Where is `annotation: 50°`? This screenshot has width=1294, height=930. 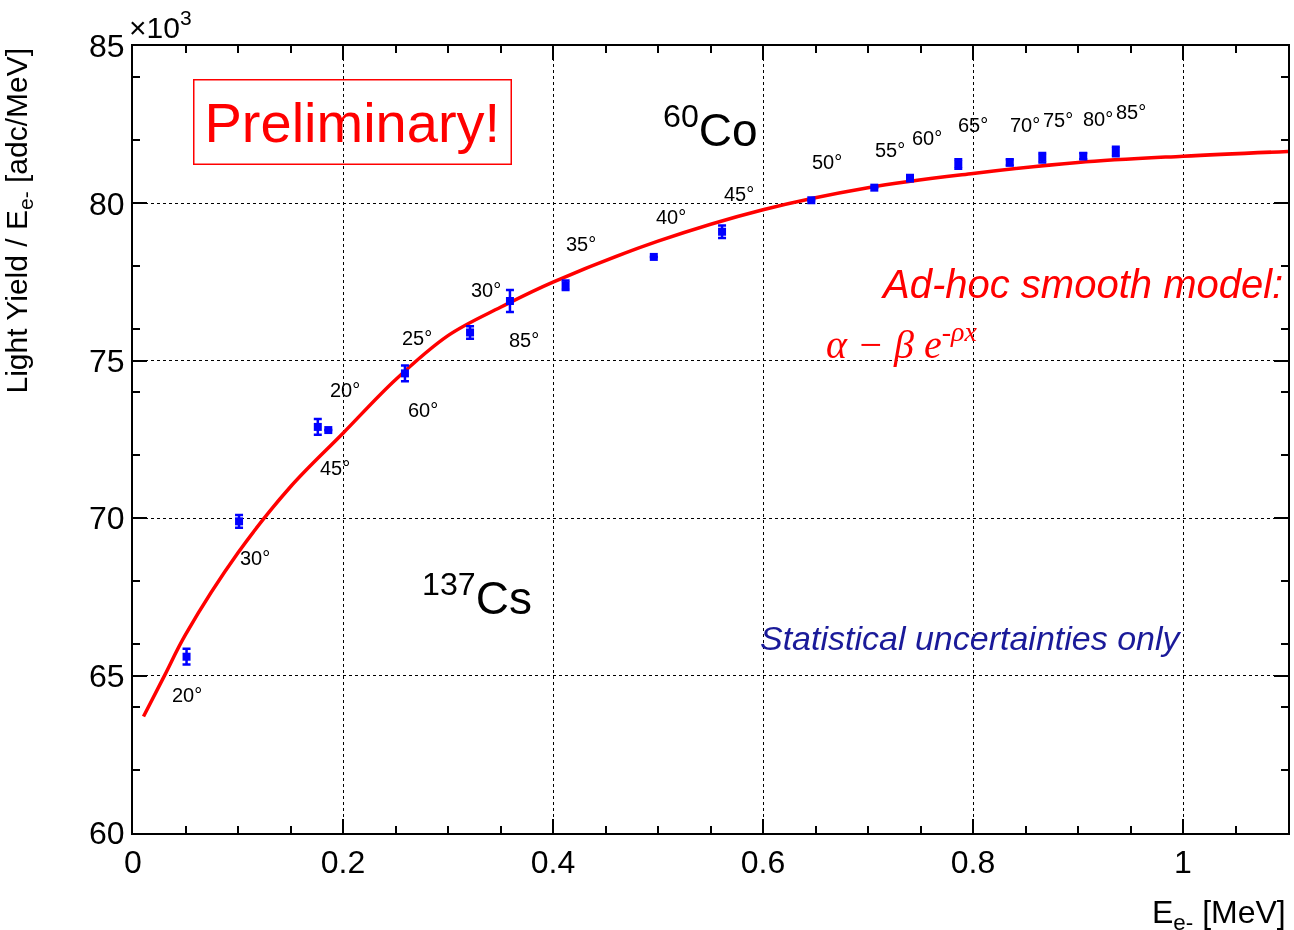
annotation: 50° is located at coordinates (827, 162).